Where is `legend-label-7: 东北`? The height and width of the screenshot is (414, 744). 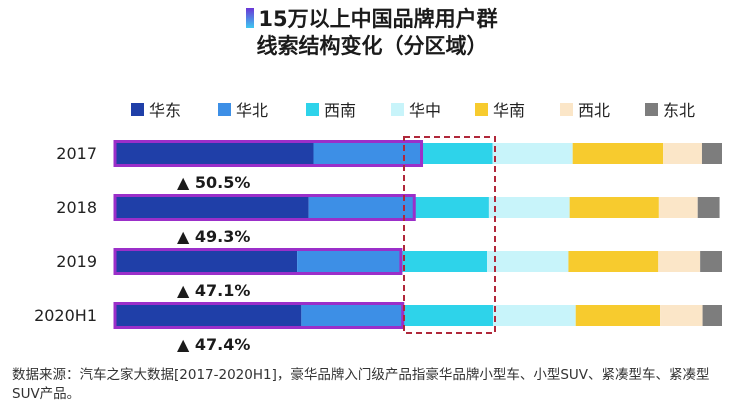 legend-label-7: 东北 is located at coordinates (679, 110).